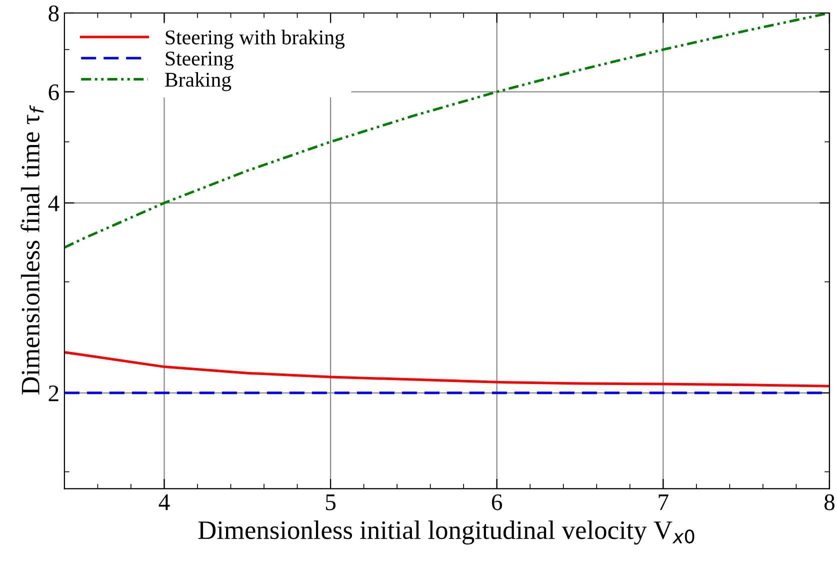  Describe the element at coordinates (255, 39) in the screenshot. I see `legend-label: Steering with braking` at that location.